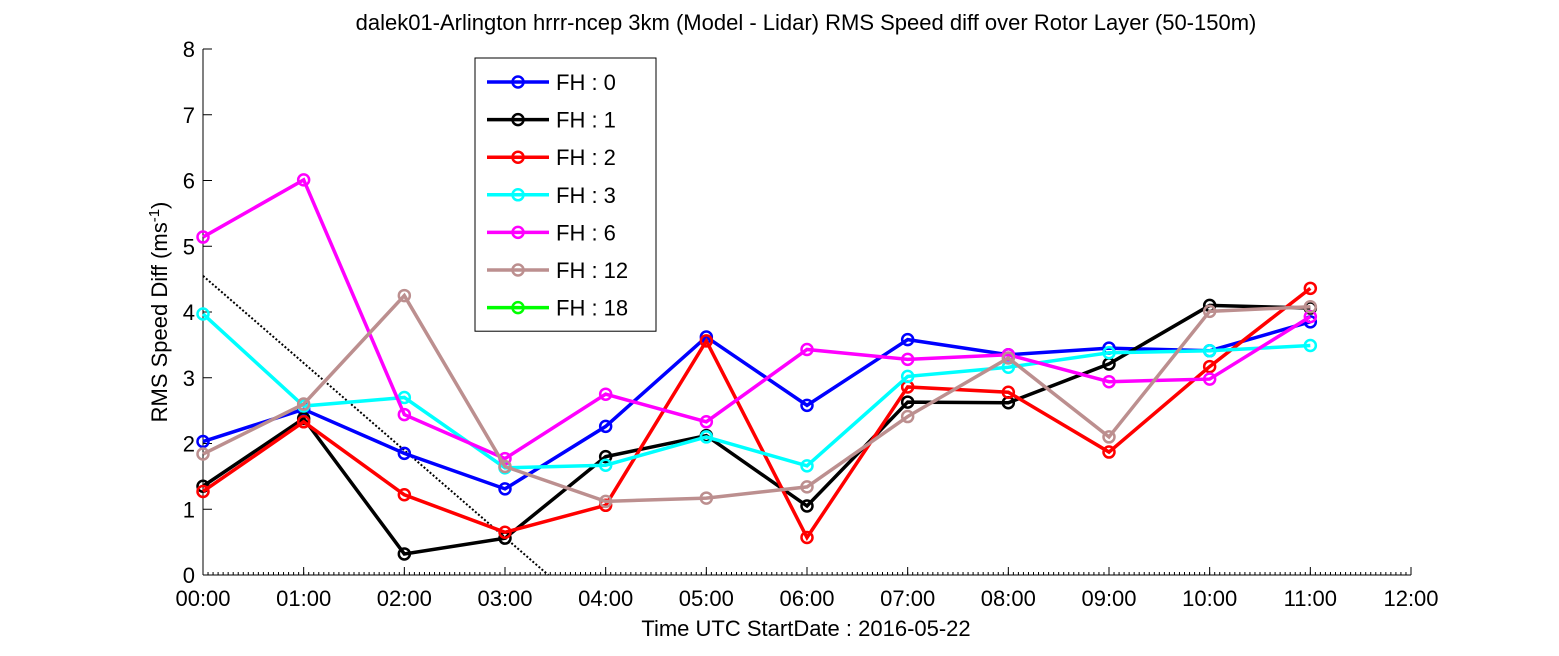 The image size is (1559, 656). I want to click on y-tick-label: 0, so click(189, 575).